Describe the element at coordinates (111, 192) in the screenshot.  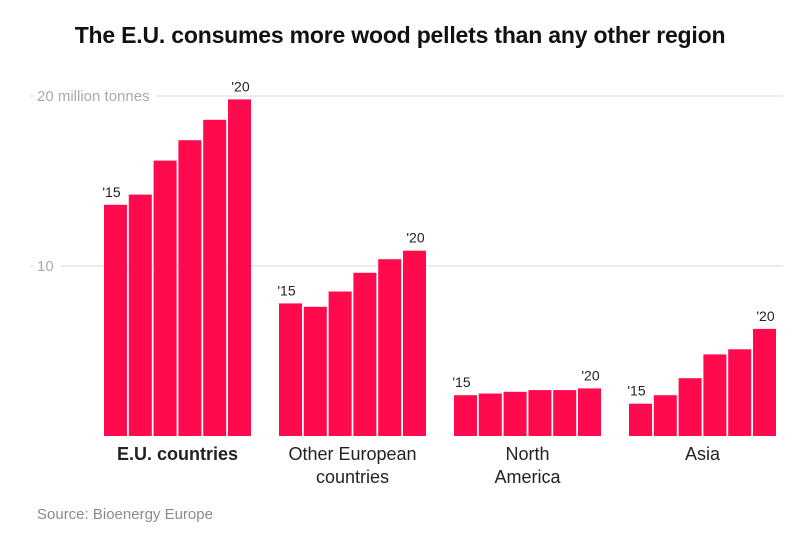
I see `year-label-0-0: '15` at that location.